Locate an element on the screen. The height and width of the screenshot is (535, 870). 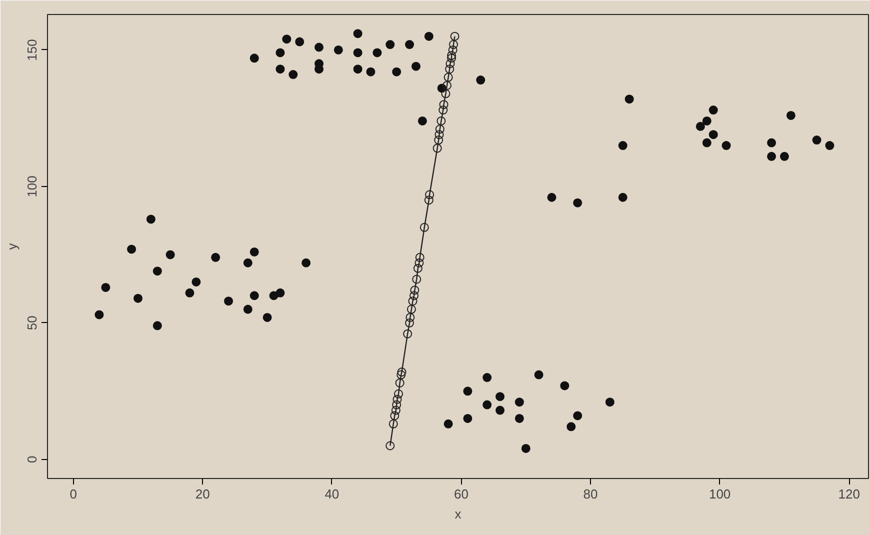
x-tick-label: 100 is located at coordinates (719, 494).